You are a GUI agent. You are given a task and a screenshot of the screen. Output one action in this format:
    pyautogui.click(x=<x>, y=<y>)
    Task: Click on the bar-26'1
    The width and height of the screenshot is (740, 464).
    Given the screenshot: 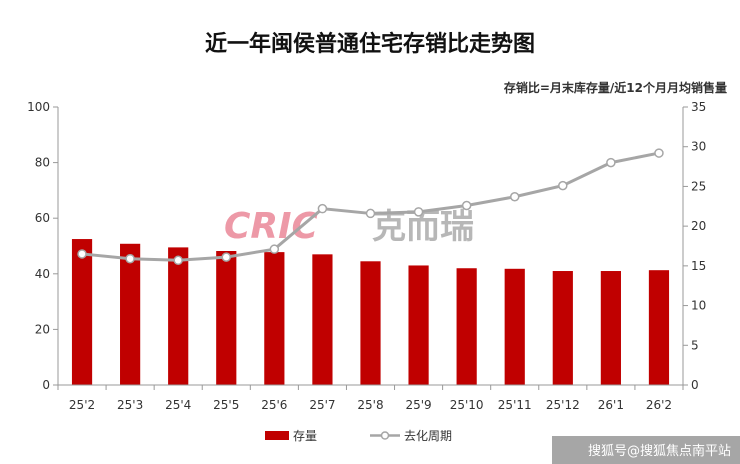 What is the action you would take?
    pyautogui.click(x=610, y=328)
    